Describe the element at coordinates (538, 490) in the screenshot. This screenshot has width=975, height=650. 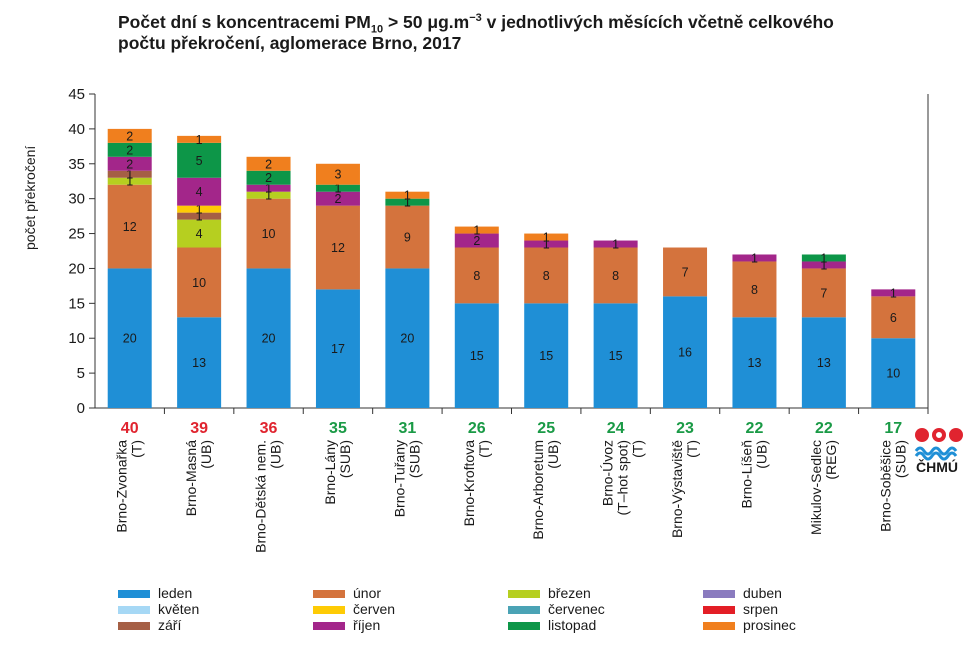
I see `station-name: Brno-Arboretum` at that location.